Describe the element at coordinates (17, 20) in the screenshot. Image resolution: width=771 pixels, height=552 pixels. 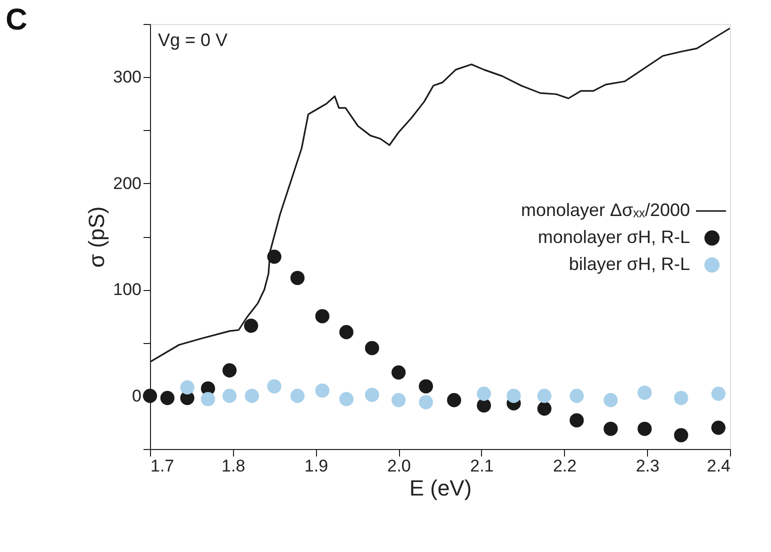
I see `chart-title: C` at that location.